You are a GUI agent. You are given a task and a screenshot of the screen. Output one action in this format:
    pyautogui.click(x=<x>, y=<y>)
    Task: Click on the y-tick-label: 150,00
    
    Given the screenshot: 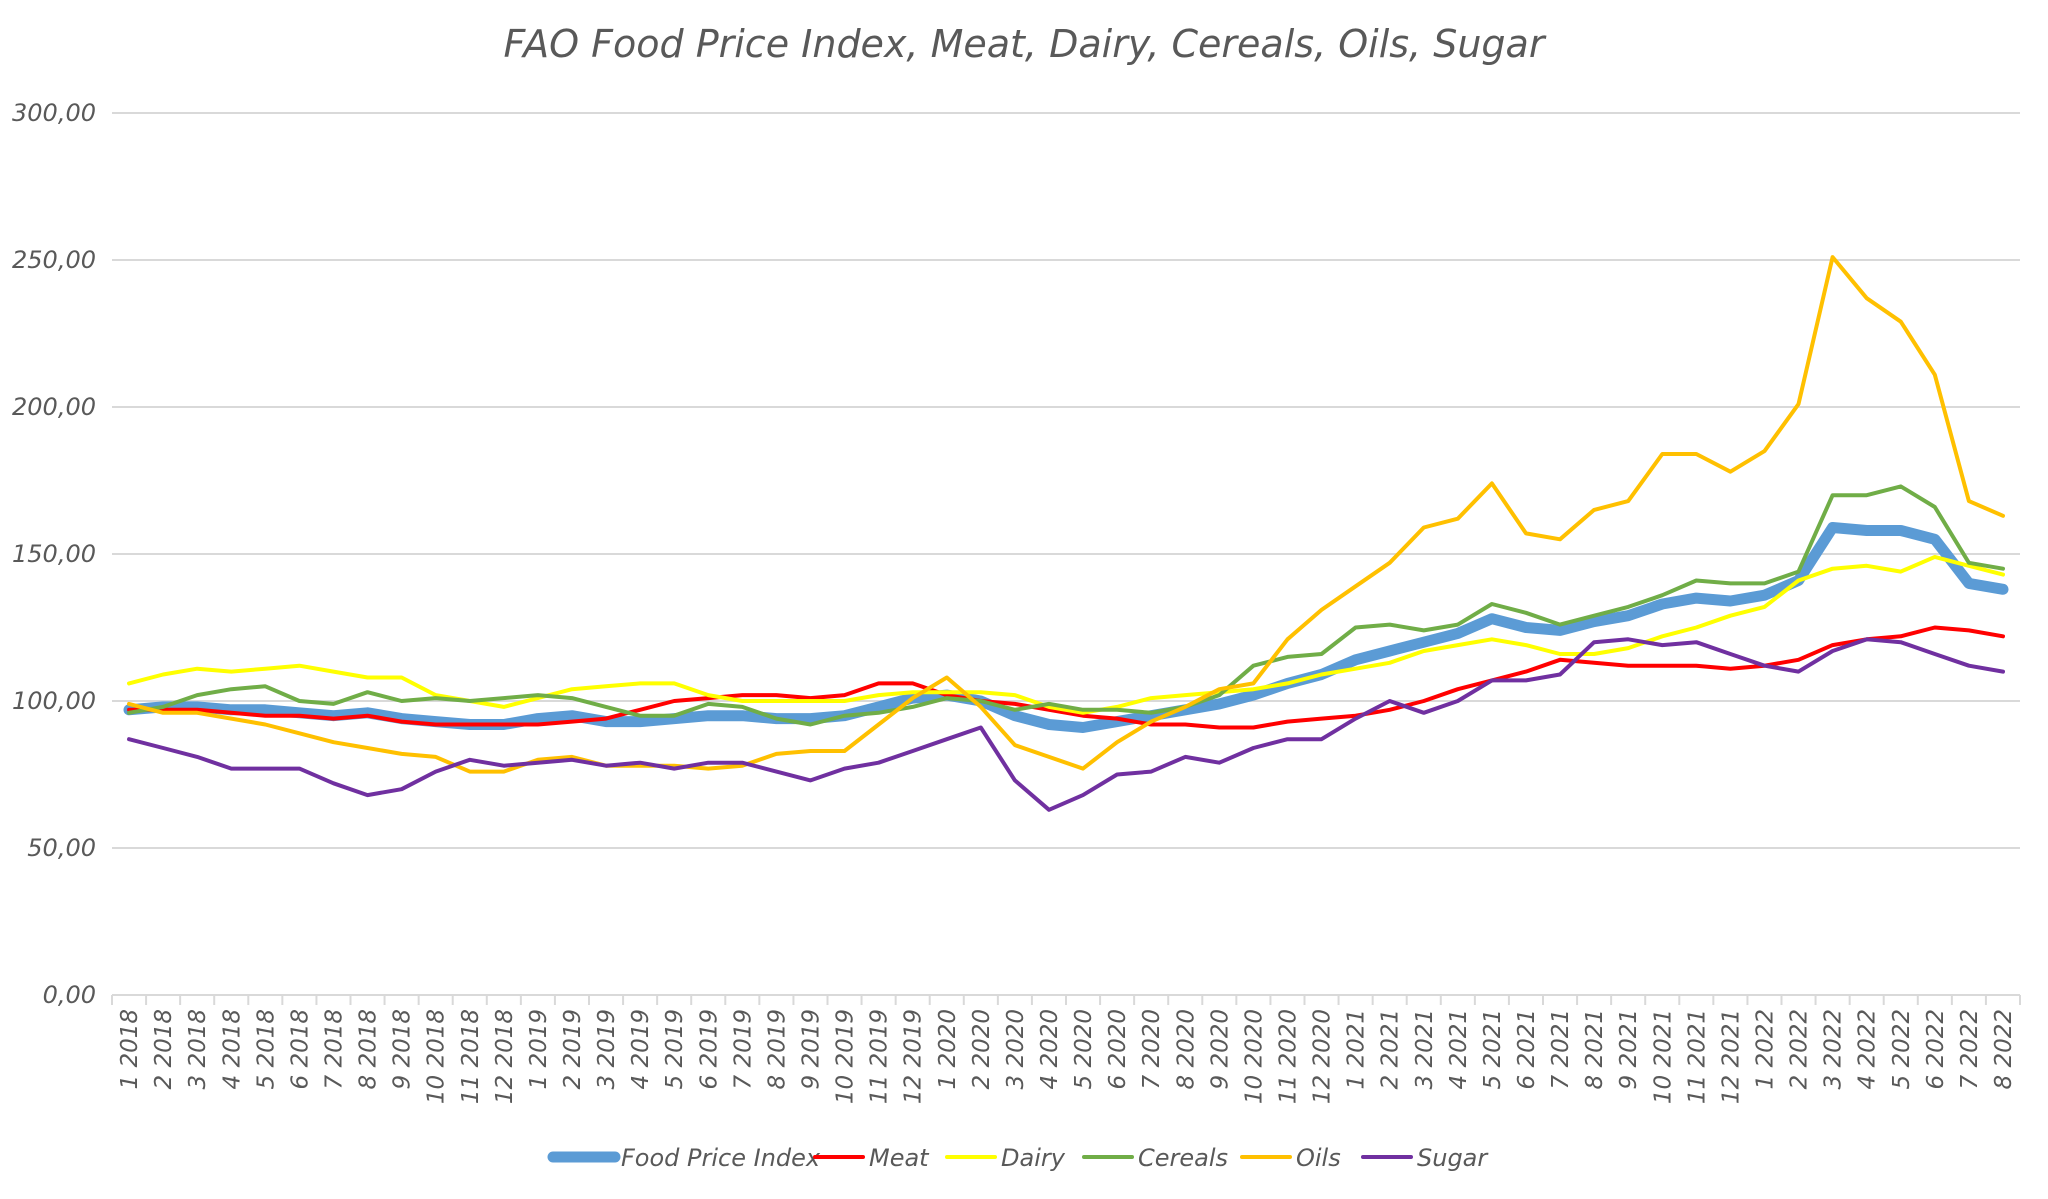 What is the action you would take?
    pyautogui.click(x=54, y=554)
    